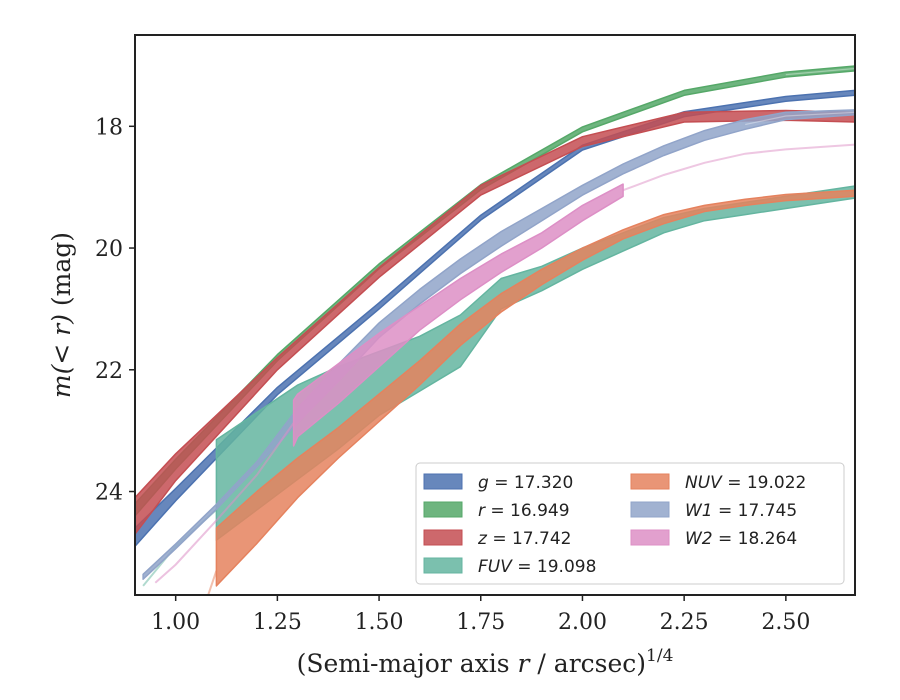  Describe the element at coordinates (443, 565) in the screenshot. I see `legend-swatch-FUV` at that location.